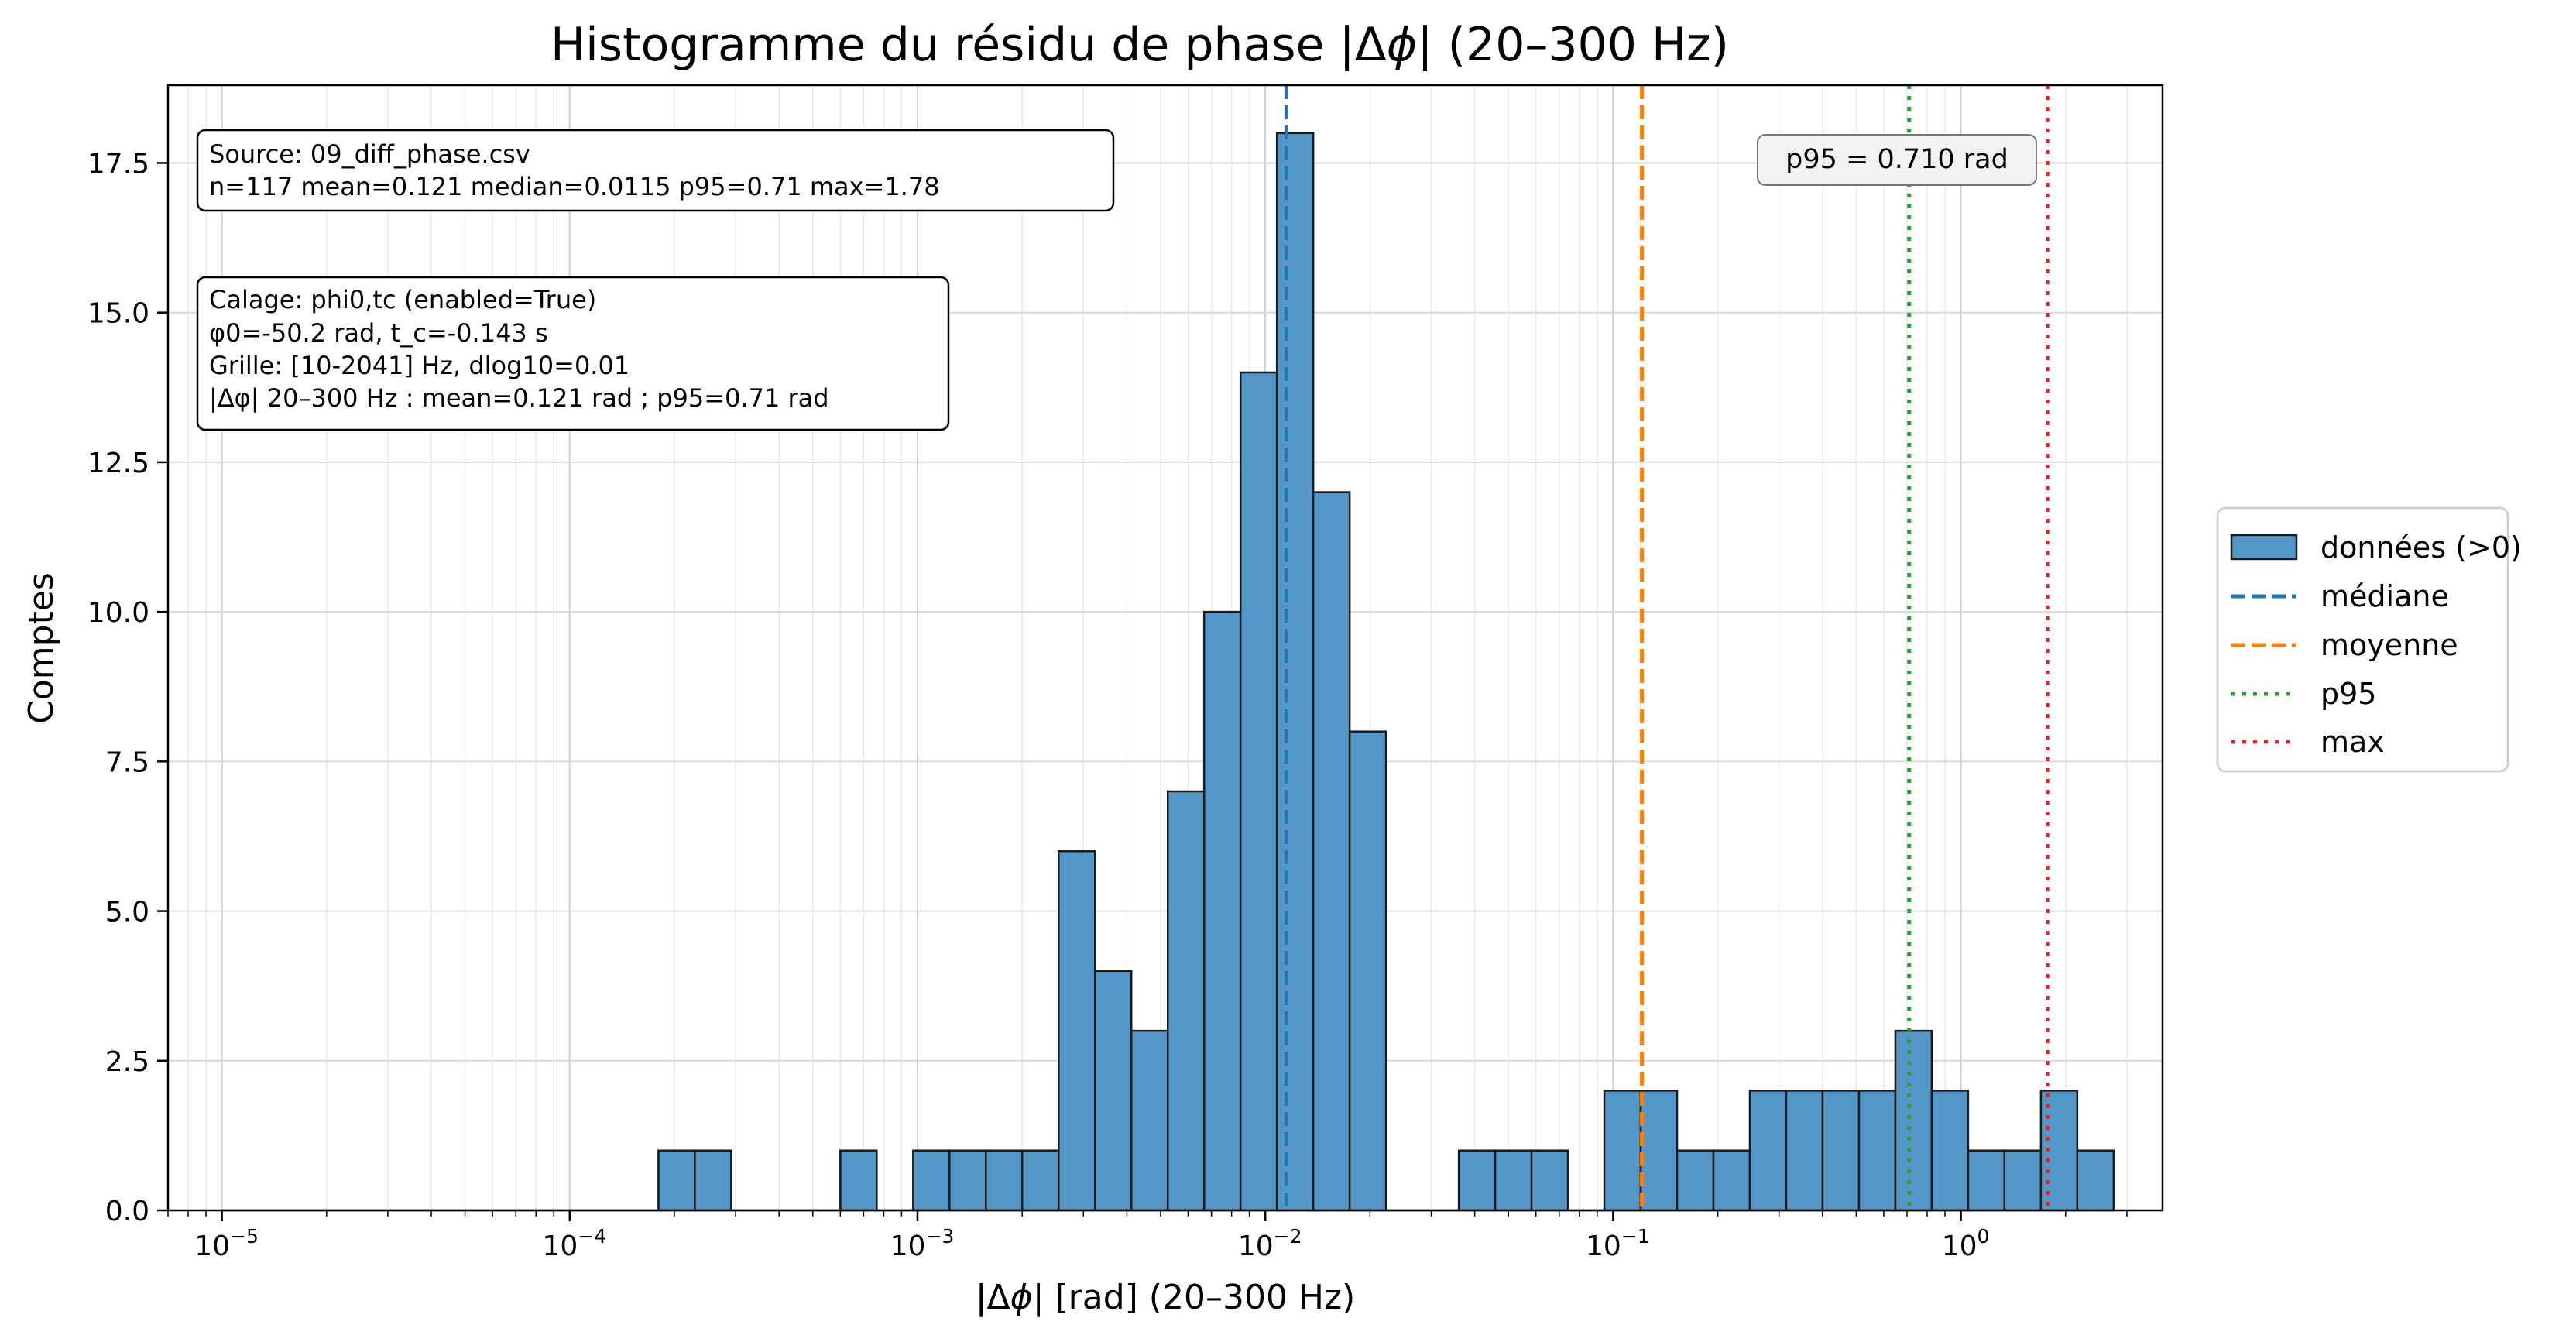  I want to click on chart-title-suffix: | (20–300 Hz), so click(1573, 45).